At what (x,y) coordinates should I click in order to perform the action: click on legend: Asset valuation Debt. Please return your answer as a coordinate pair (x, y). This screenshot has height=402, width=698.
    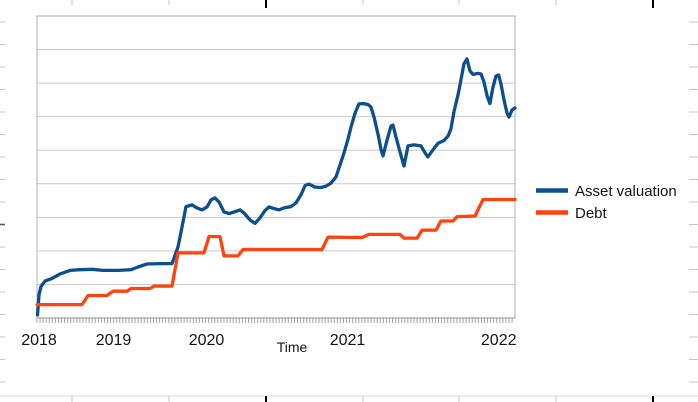
    Looking at the image, I should click on (606, 202).